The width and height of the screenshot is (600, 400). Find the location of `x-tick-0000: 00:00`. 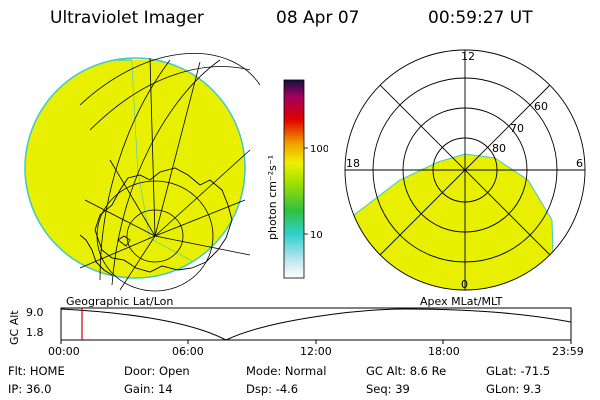

x-tick-0000: 00:00 is located at coordinates (64, 351).